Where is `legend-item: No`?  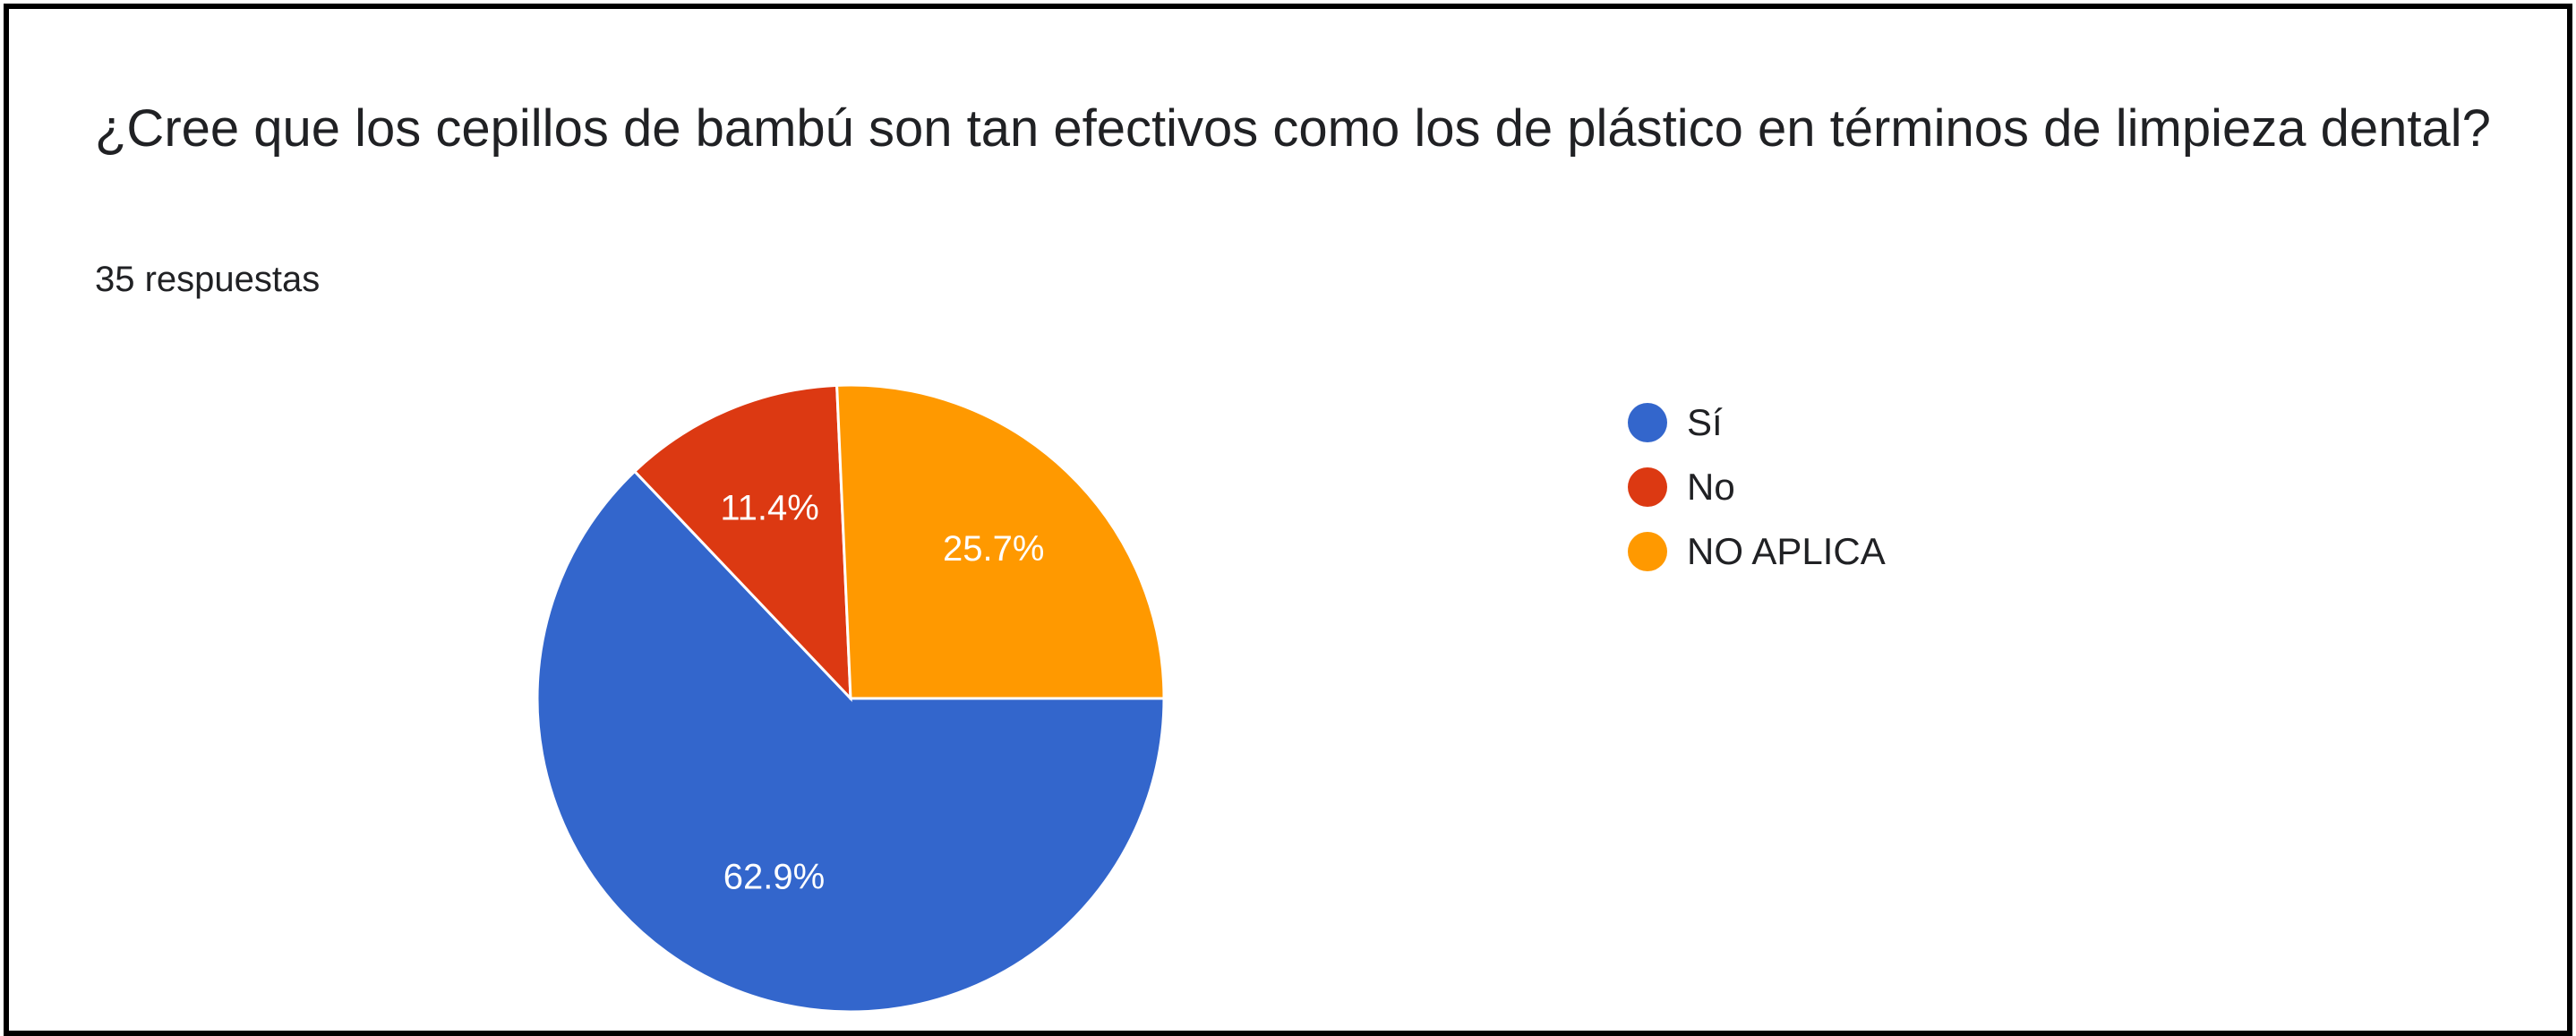 legend-item: No is located at coordinates (1757, 487).